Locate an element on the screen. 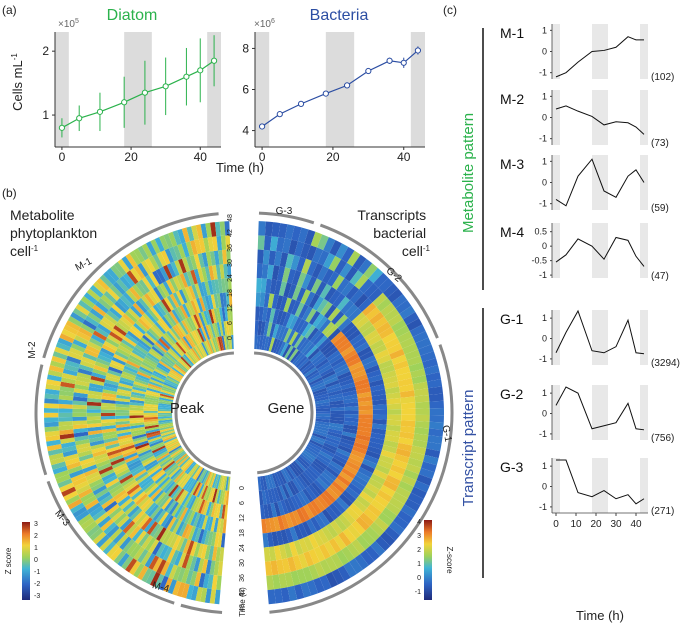 Image resolution: width=685 pixels, height=632 pixels. pattern-count: (73) is located at coordinates (660, 143).